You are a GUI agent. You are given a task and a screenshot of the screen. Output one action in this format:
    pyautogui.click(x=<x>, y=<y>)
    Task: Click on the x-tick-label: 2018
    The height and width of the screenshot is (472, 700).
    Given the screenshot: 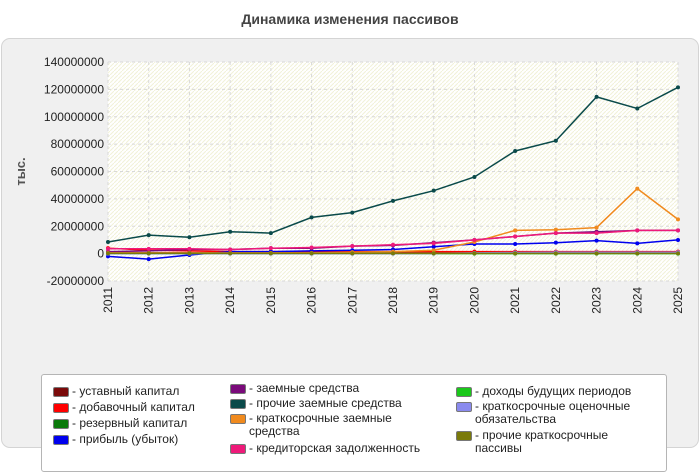 What is the action you would take?
    pyautogui.click(x=393, y=300)
    